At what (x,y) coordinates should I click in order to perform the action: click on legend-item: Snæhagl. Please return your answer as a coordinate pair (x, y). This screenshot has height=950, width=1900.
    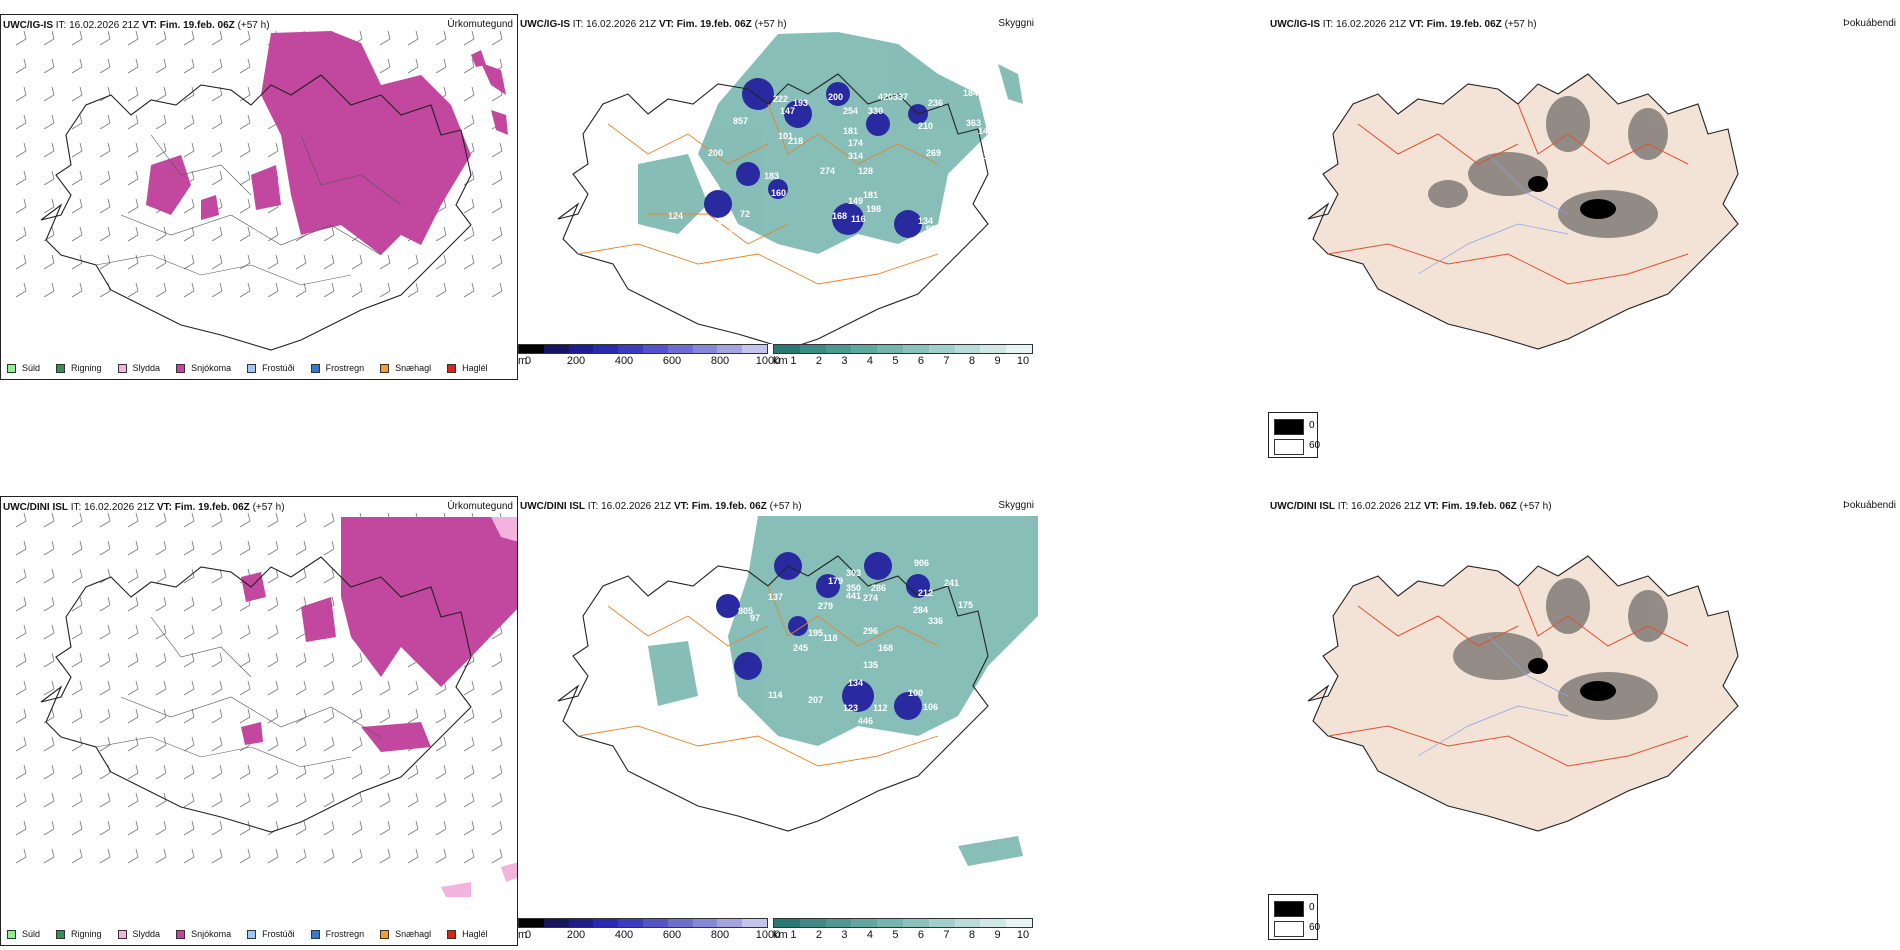
    Looking at the image, I should click on (405, 934).